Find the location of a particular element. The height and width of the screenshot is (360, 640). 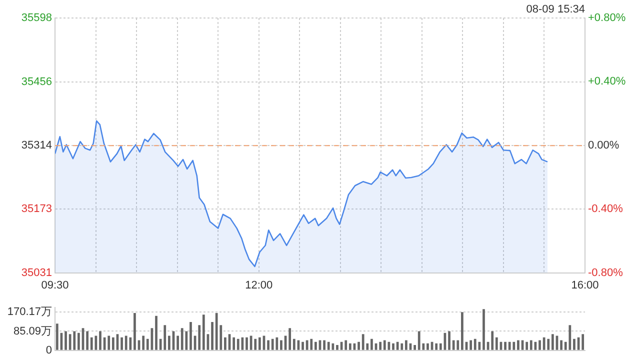

y-tick-label: 170.17万 is located at coordinates (29, 312).